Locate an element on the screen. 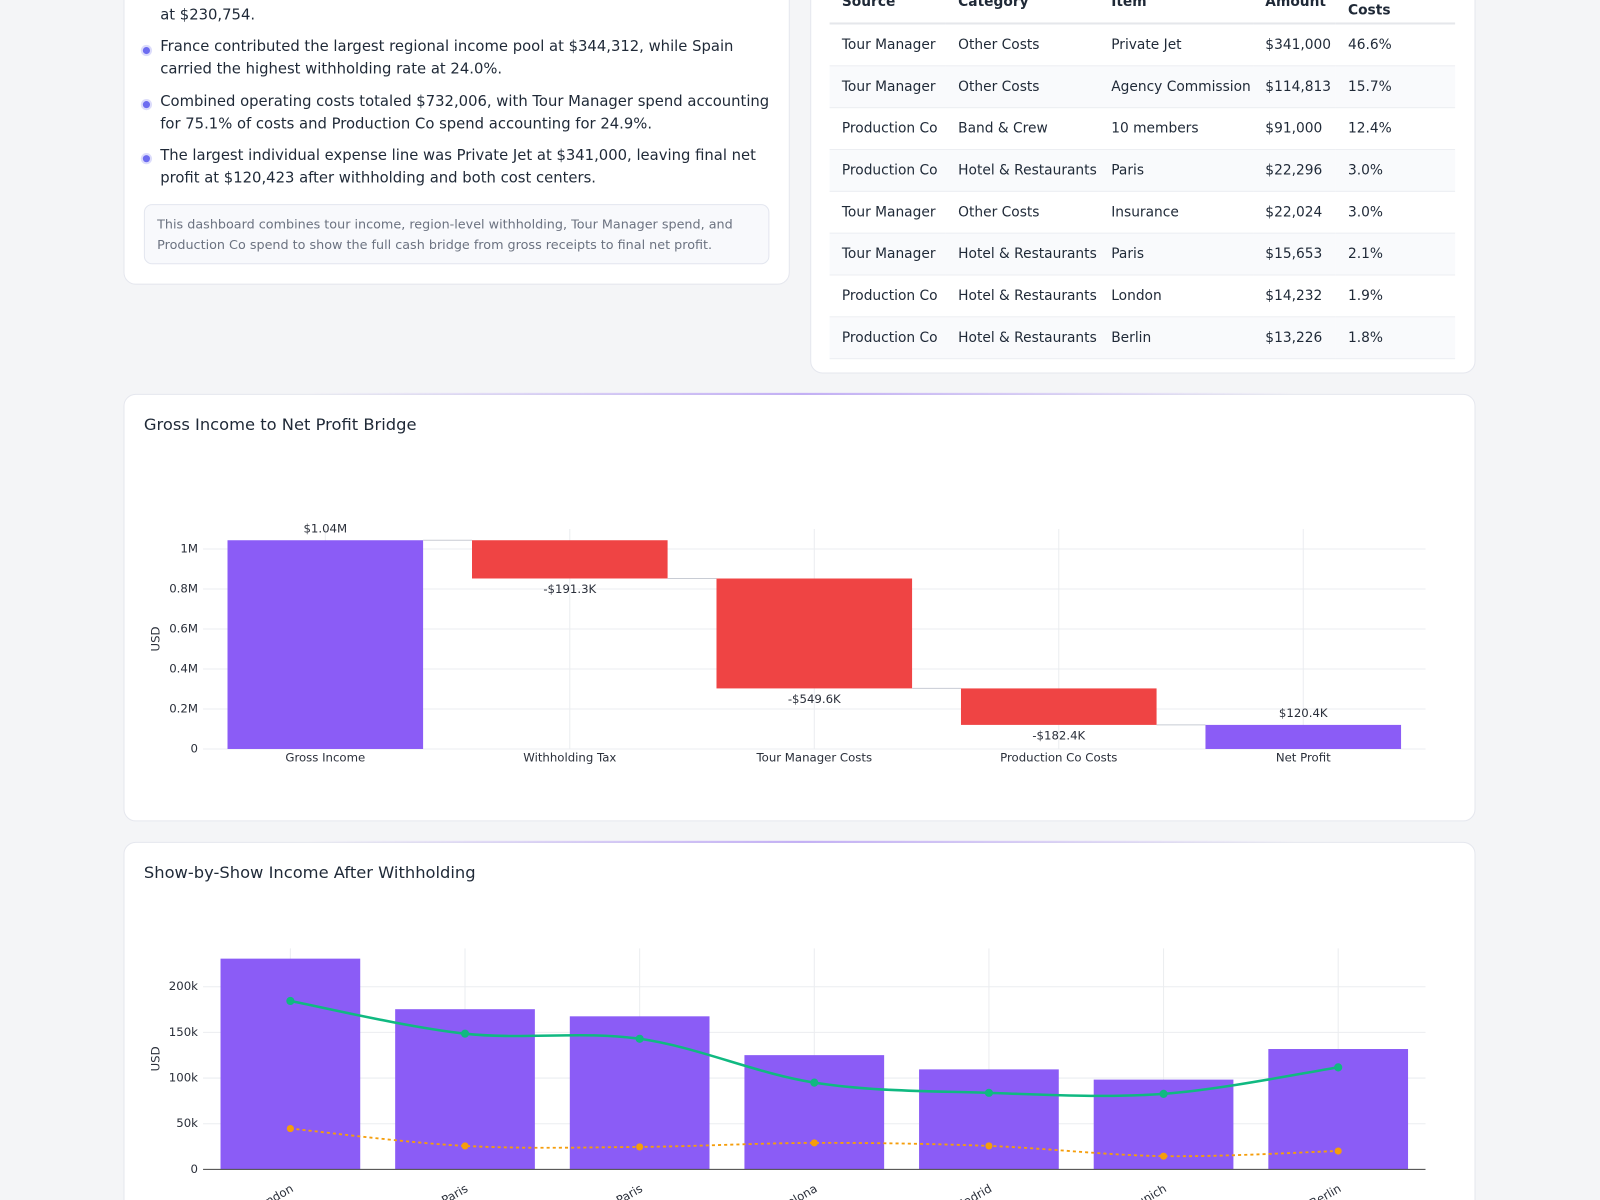 Image resolution: width=1600 pixels, height=1200 pixels. value-label: -$182.4K is located at coordinates (1058, 736).